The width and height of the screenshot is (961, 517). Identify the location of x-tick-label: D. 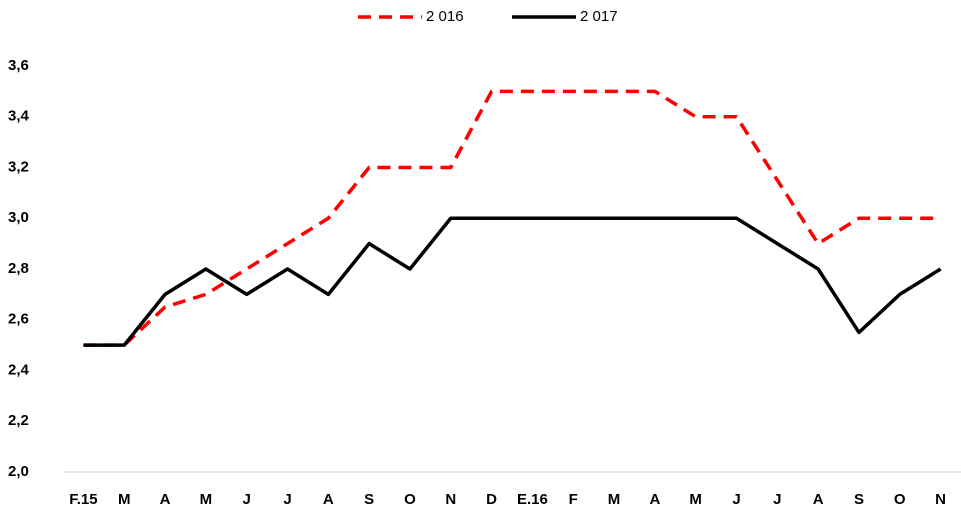
(491, 499).